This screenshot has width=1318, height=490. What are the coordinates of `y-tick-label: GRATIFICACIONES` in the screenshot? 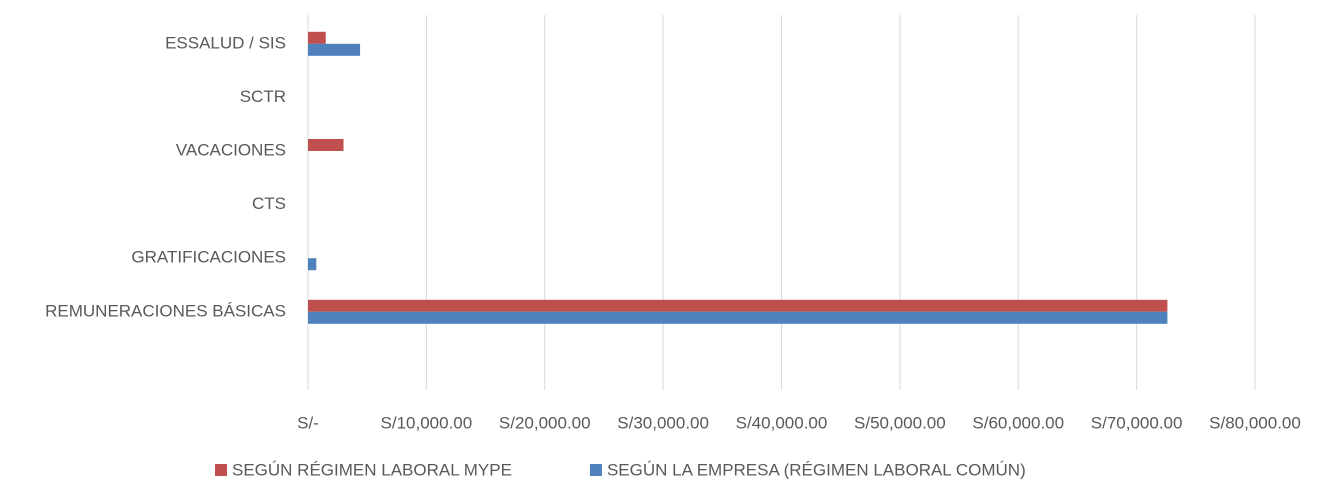 It's located at (208, 257).